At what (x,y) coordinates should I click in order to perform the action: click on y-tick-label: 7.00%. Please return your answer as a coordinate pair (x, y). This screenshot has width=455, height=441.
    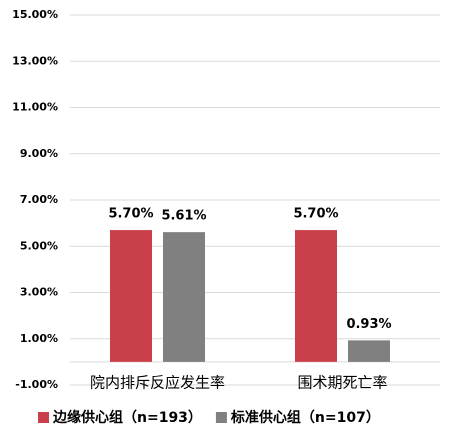
    Looking at the image, I should click on (39, 199).